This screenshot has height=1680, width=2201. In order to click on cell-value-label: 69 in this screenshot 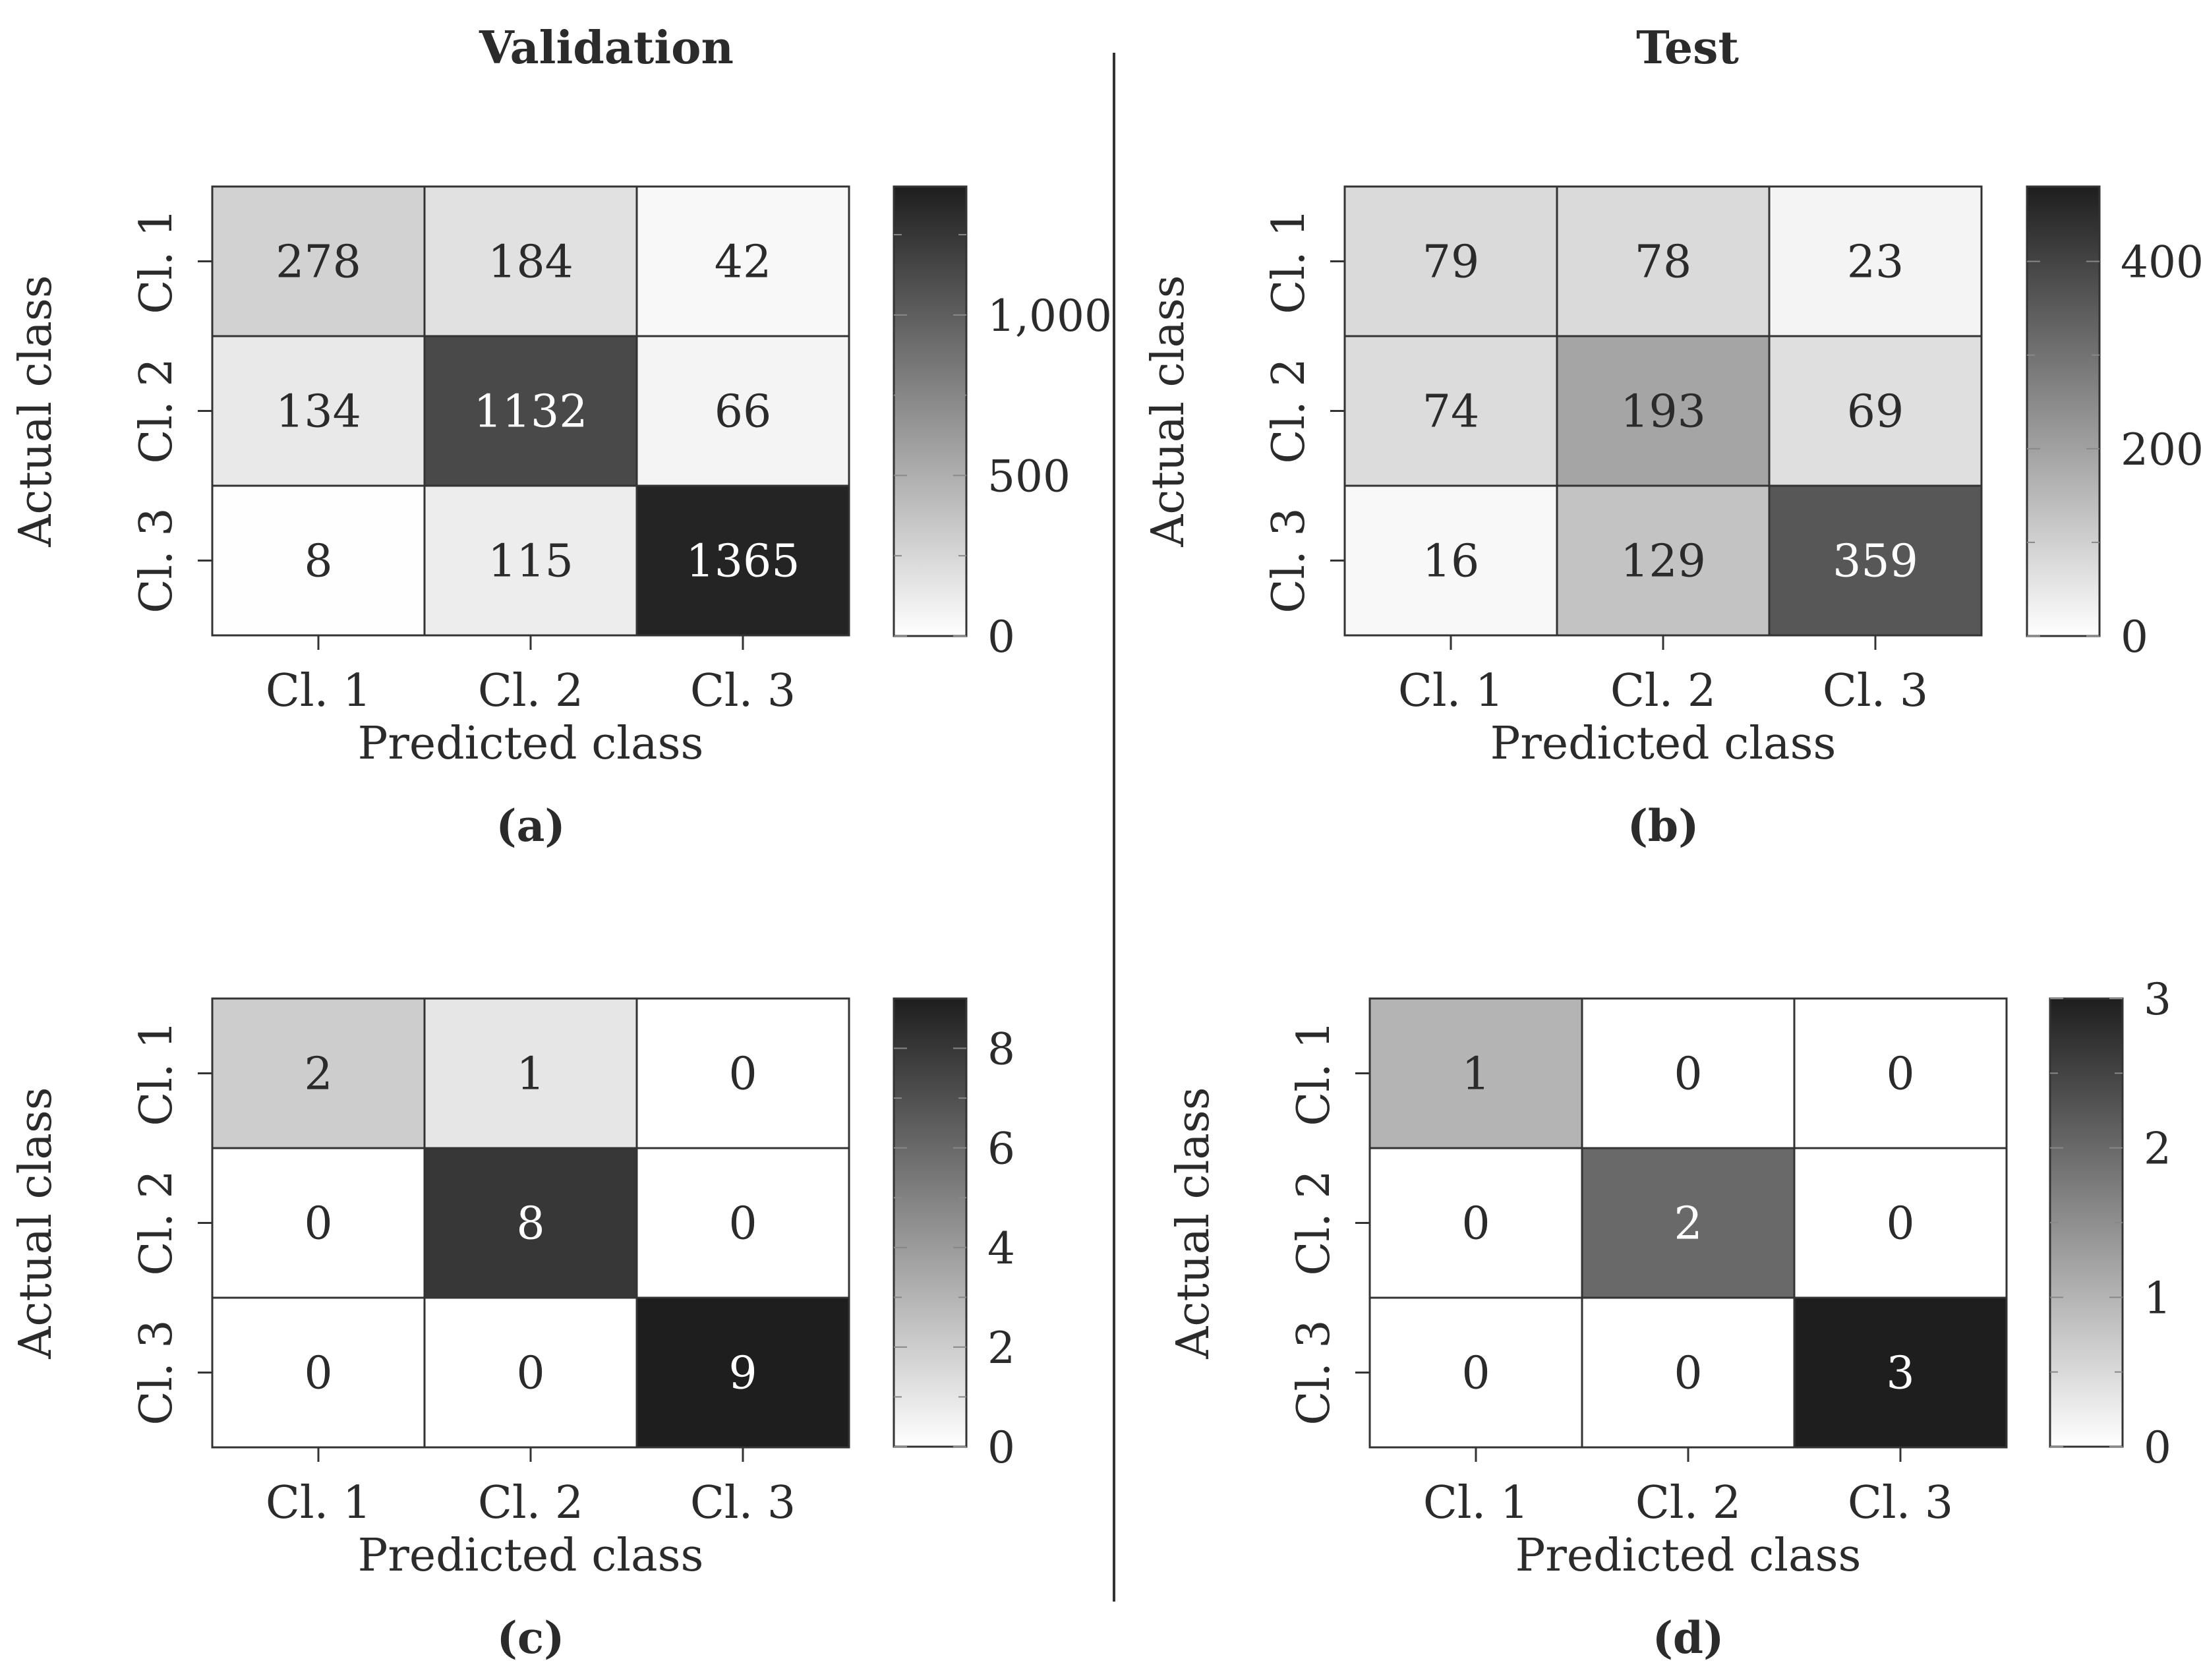, I will do `click(1876, 412)`.